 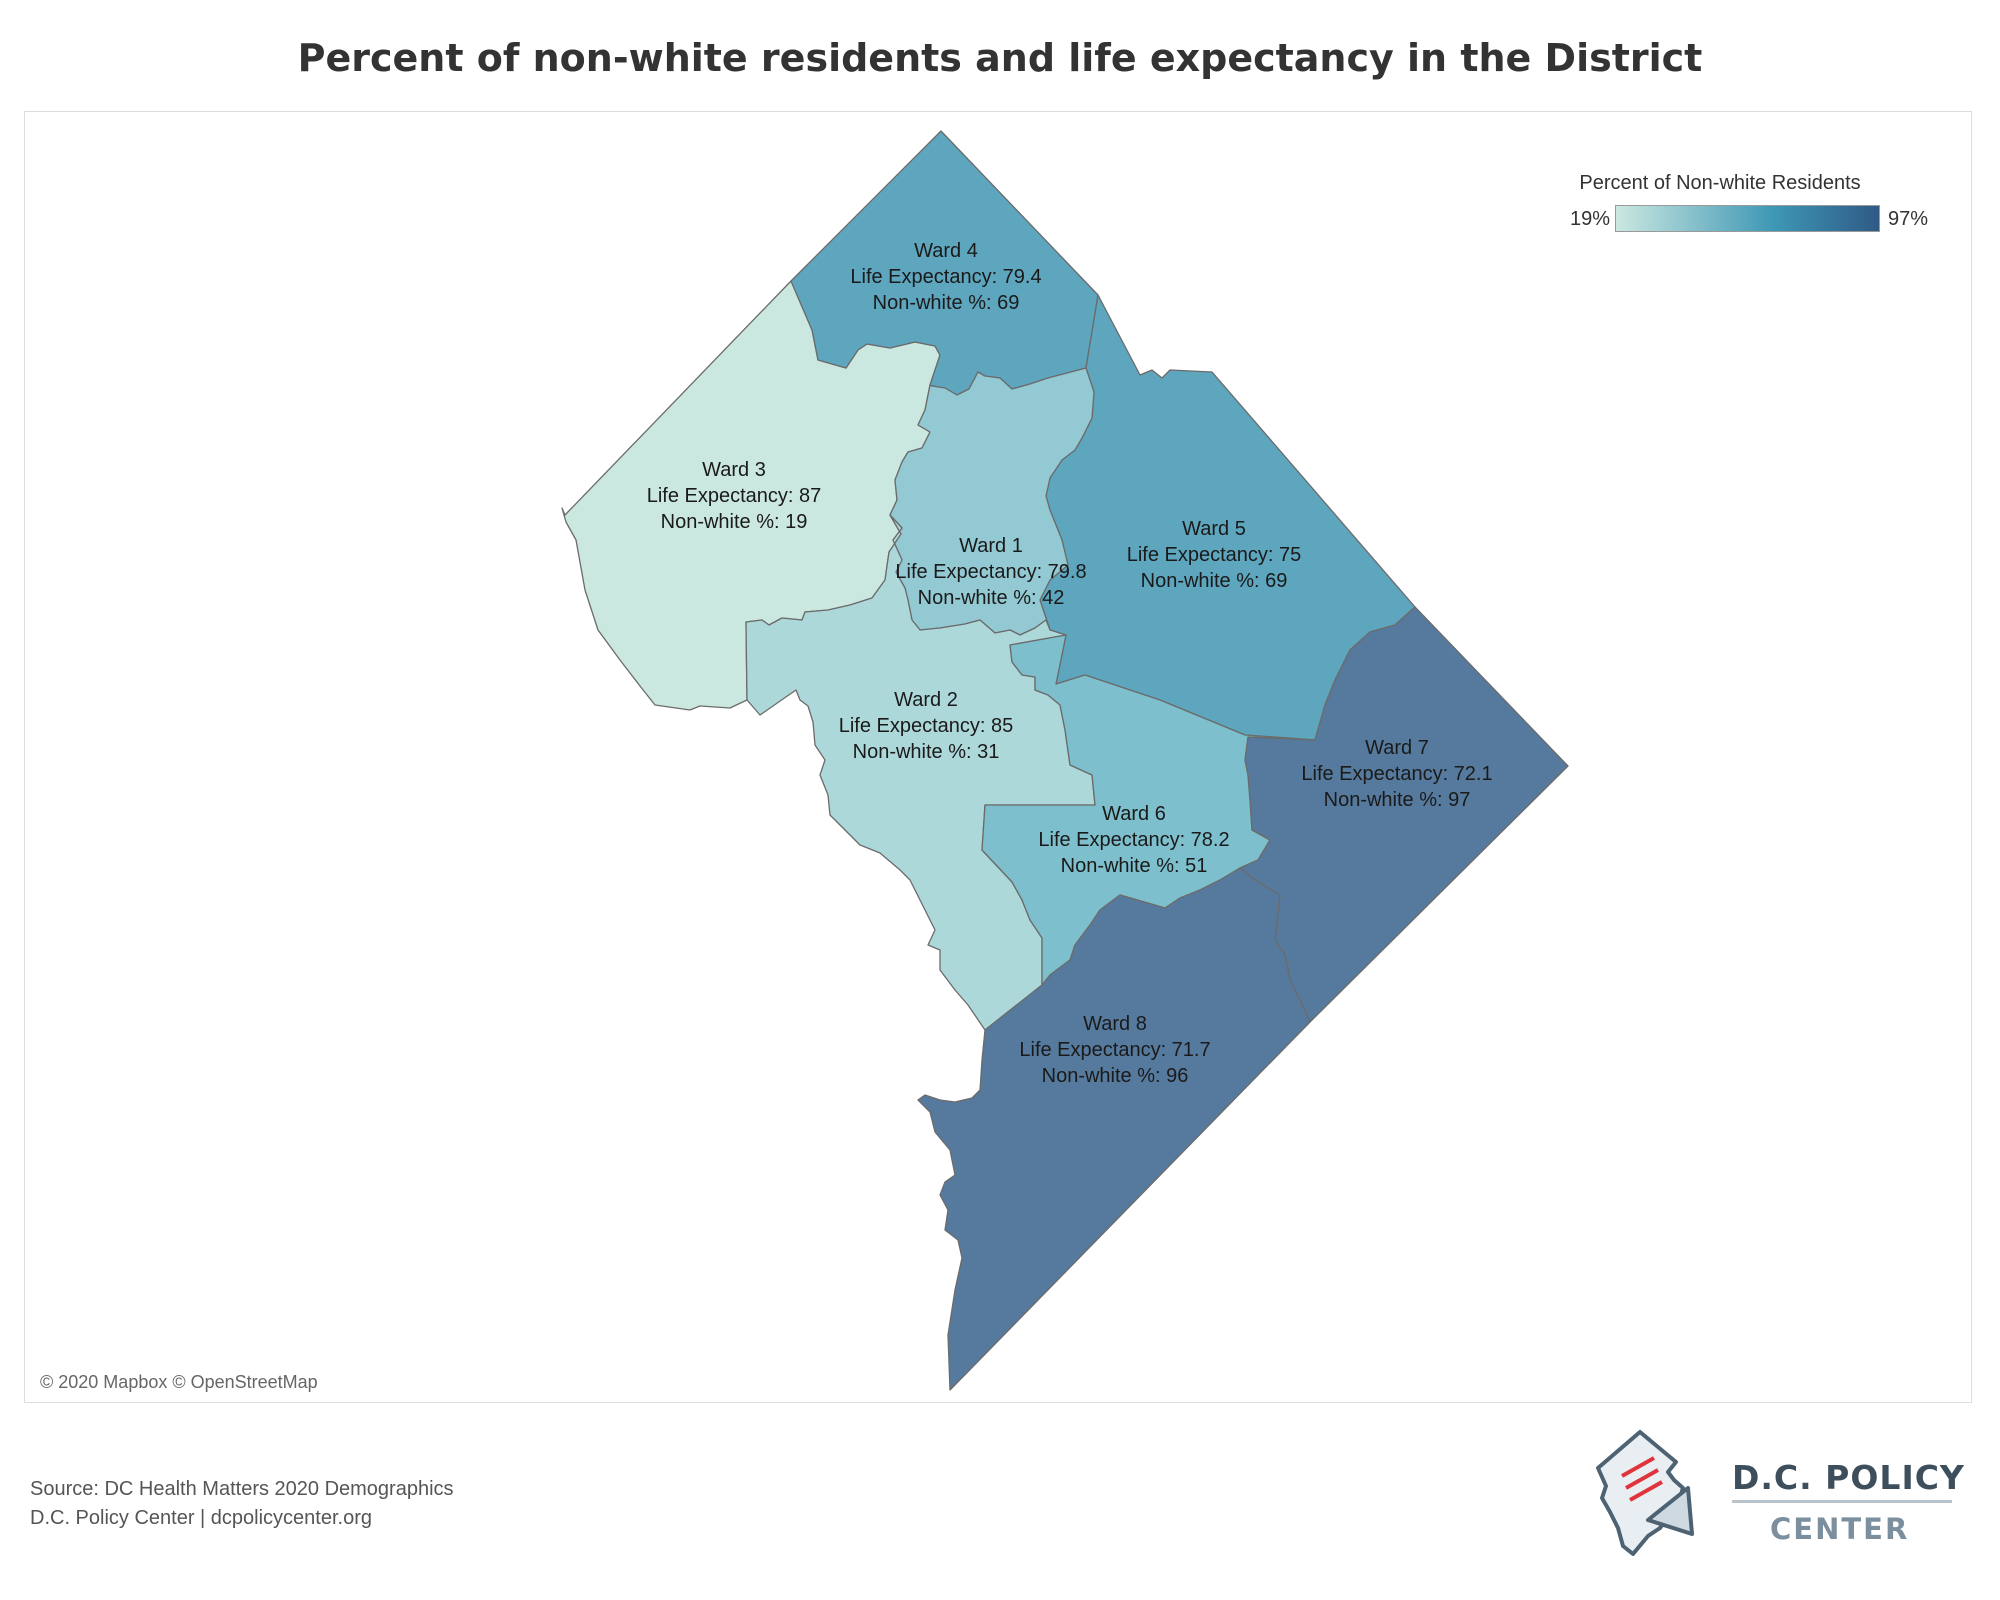 I want to click on dc-policy-center-logo-icon, so click(x=1645, y=1493).